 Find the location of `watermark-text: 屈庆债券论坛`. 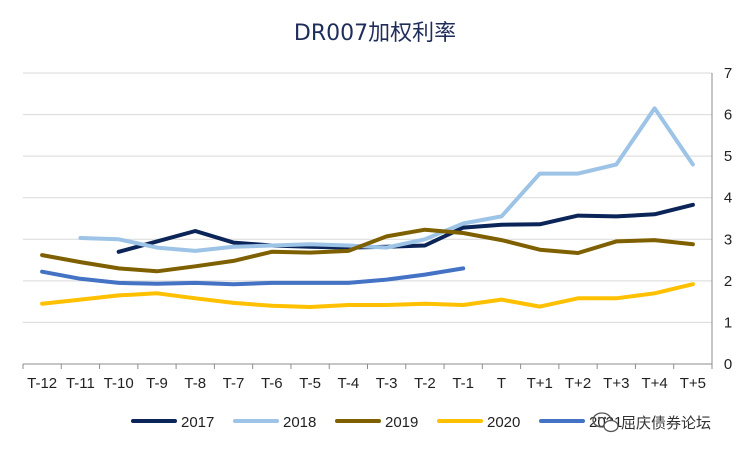

watermark-text: 屈庆债券论坛 is located at coordinates (666, 423).